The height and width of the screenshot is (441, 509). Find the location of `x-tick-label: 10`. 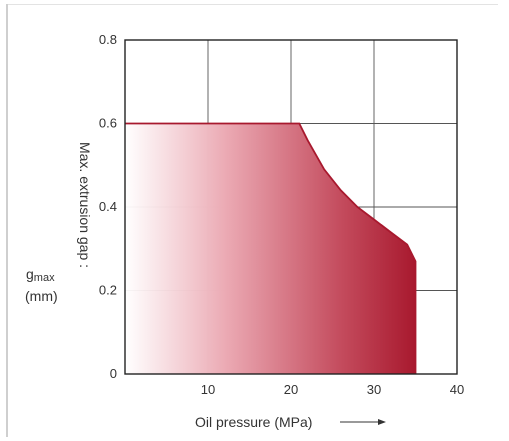

x-tick-label: 10 is located at coordinates (208, 389).